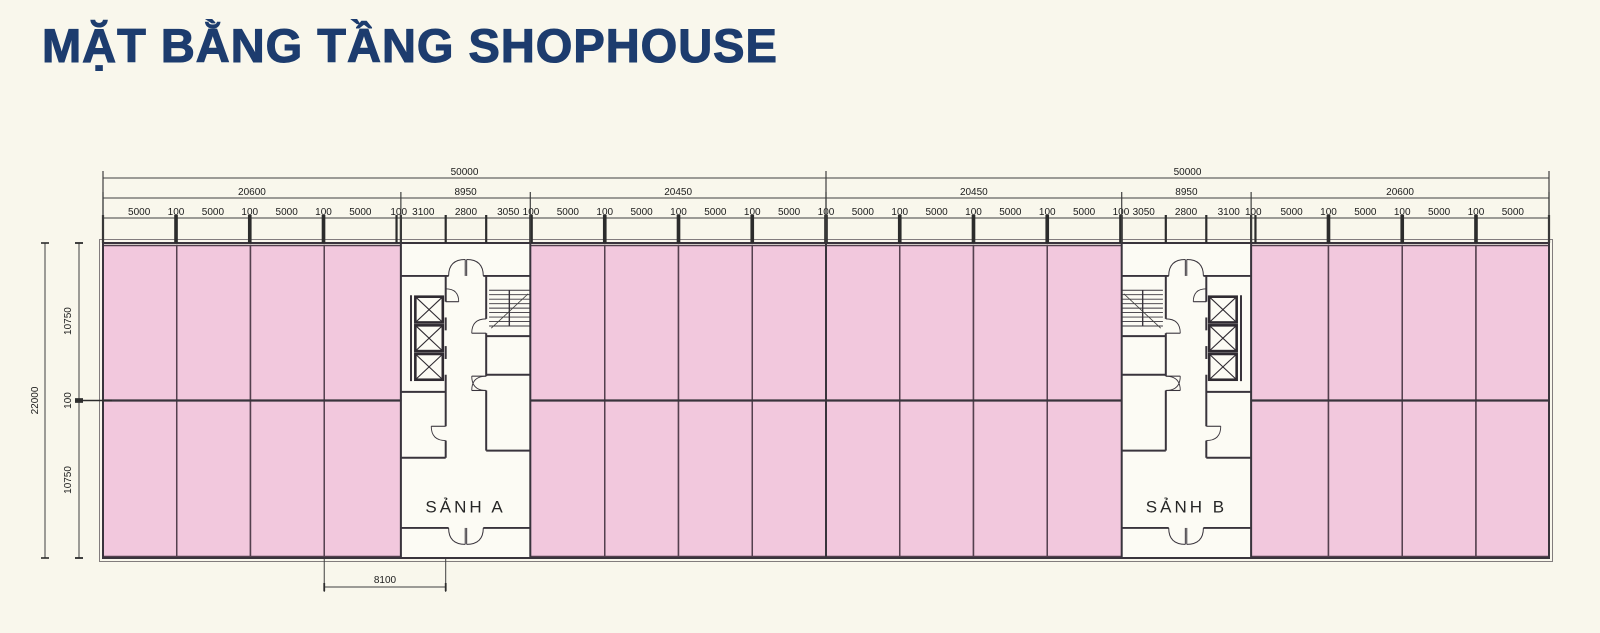 The width and height of the screenshot is (1600, 633). I want to click on dim-label: 8100, so click(385, 580).